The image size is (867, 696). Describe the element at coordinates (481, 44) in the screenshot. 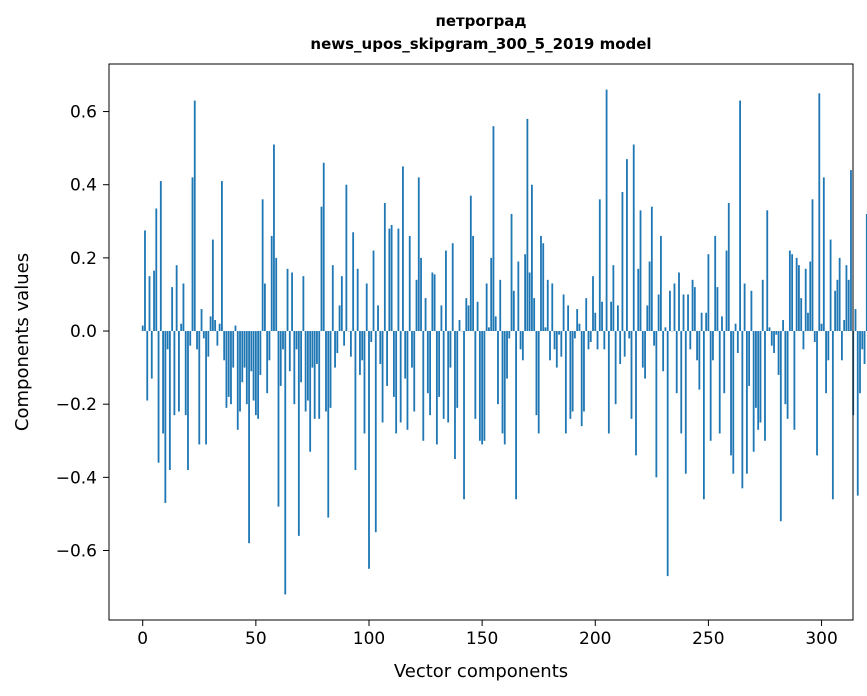

I see `chart-title-line-2: news_upos_skipgram_300_5_2019 model` at that location.